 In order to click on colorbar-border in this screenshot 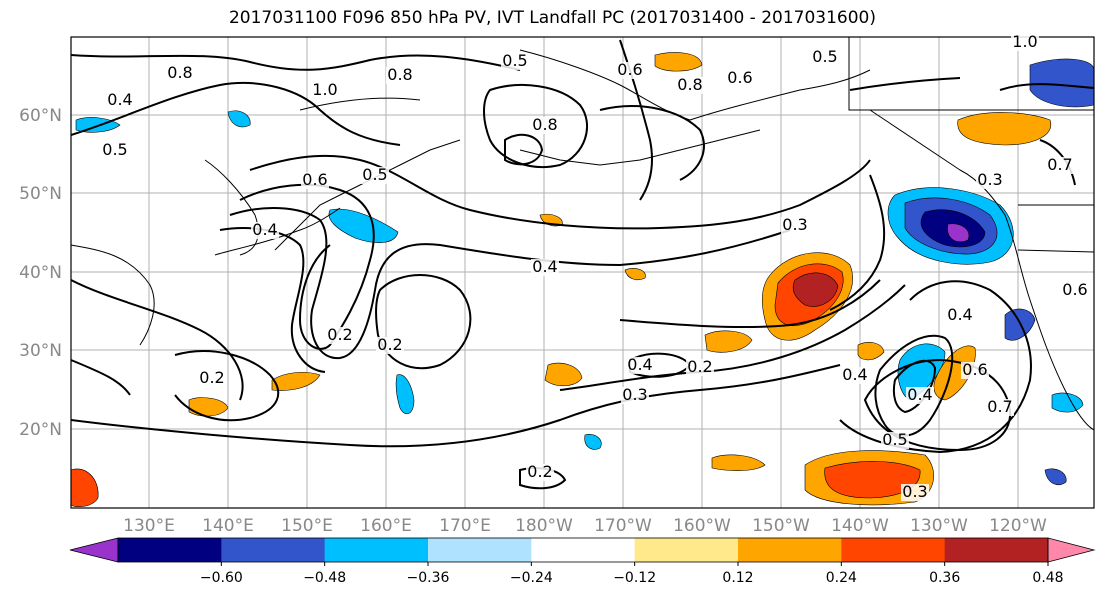, I will do `click(583, 550)`.